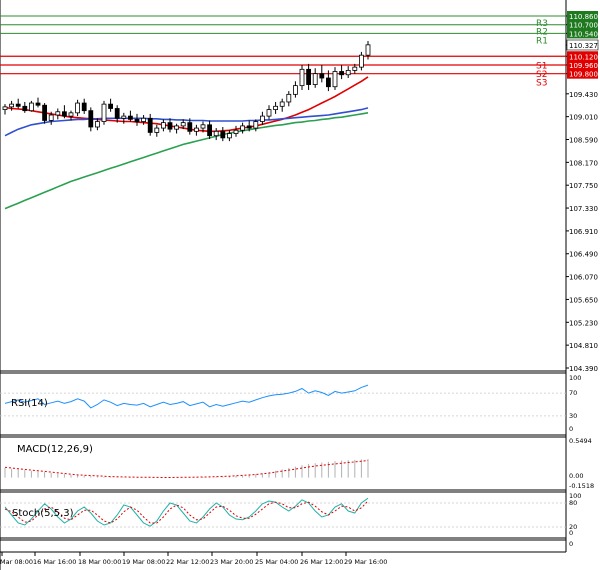 Image resolution: width=600 pixels, height=570 pixels. What do you see at coordinates (583, 278) in the screenshot?
I see `price-tick-label: 106.070` at bounding box center [583, 278].